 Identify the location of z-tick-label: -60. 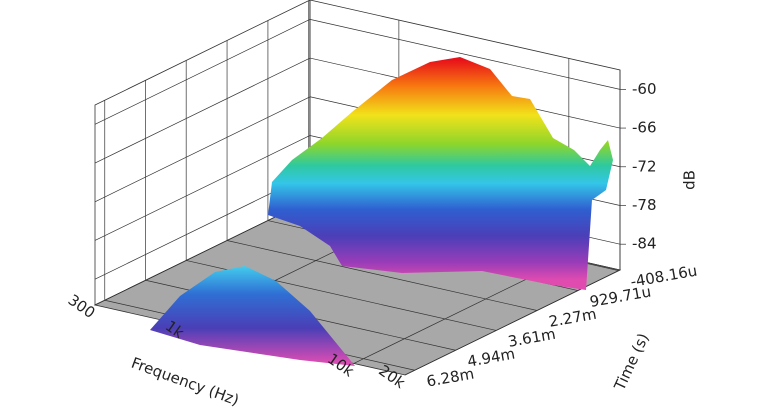
(644, 89).